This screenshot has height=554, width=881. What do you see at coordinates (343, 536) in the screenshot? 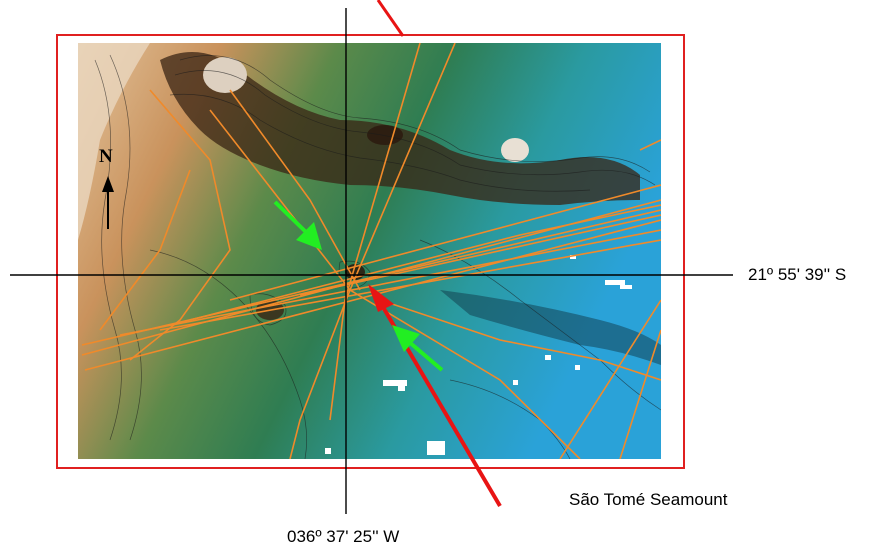
I see `longitude-label: 036º 37' 25'' W` at bounding box center [343, 536].